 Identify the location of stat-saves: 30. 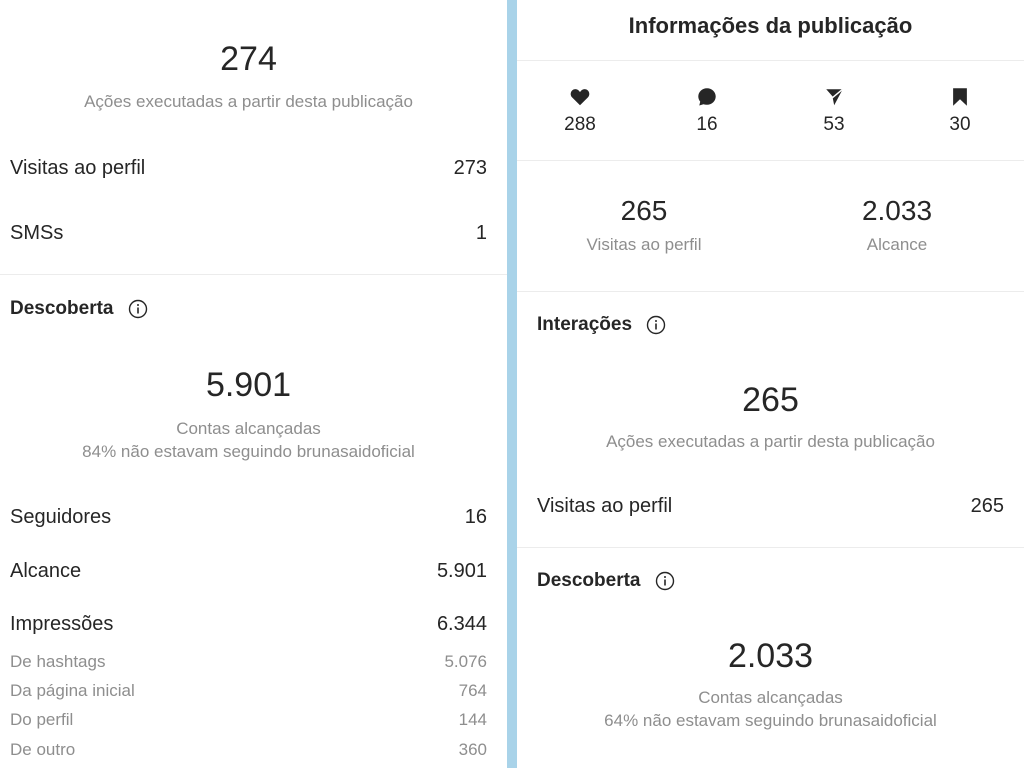
(960, 111).